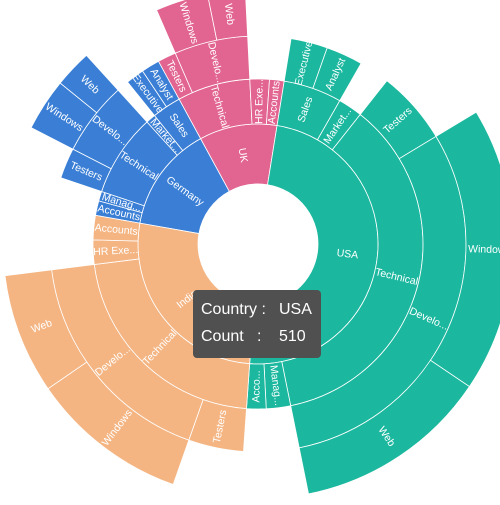  I want to click on label-node-uk-accounts: Accounts, so click(274, 102).